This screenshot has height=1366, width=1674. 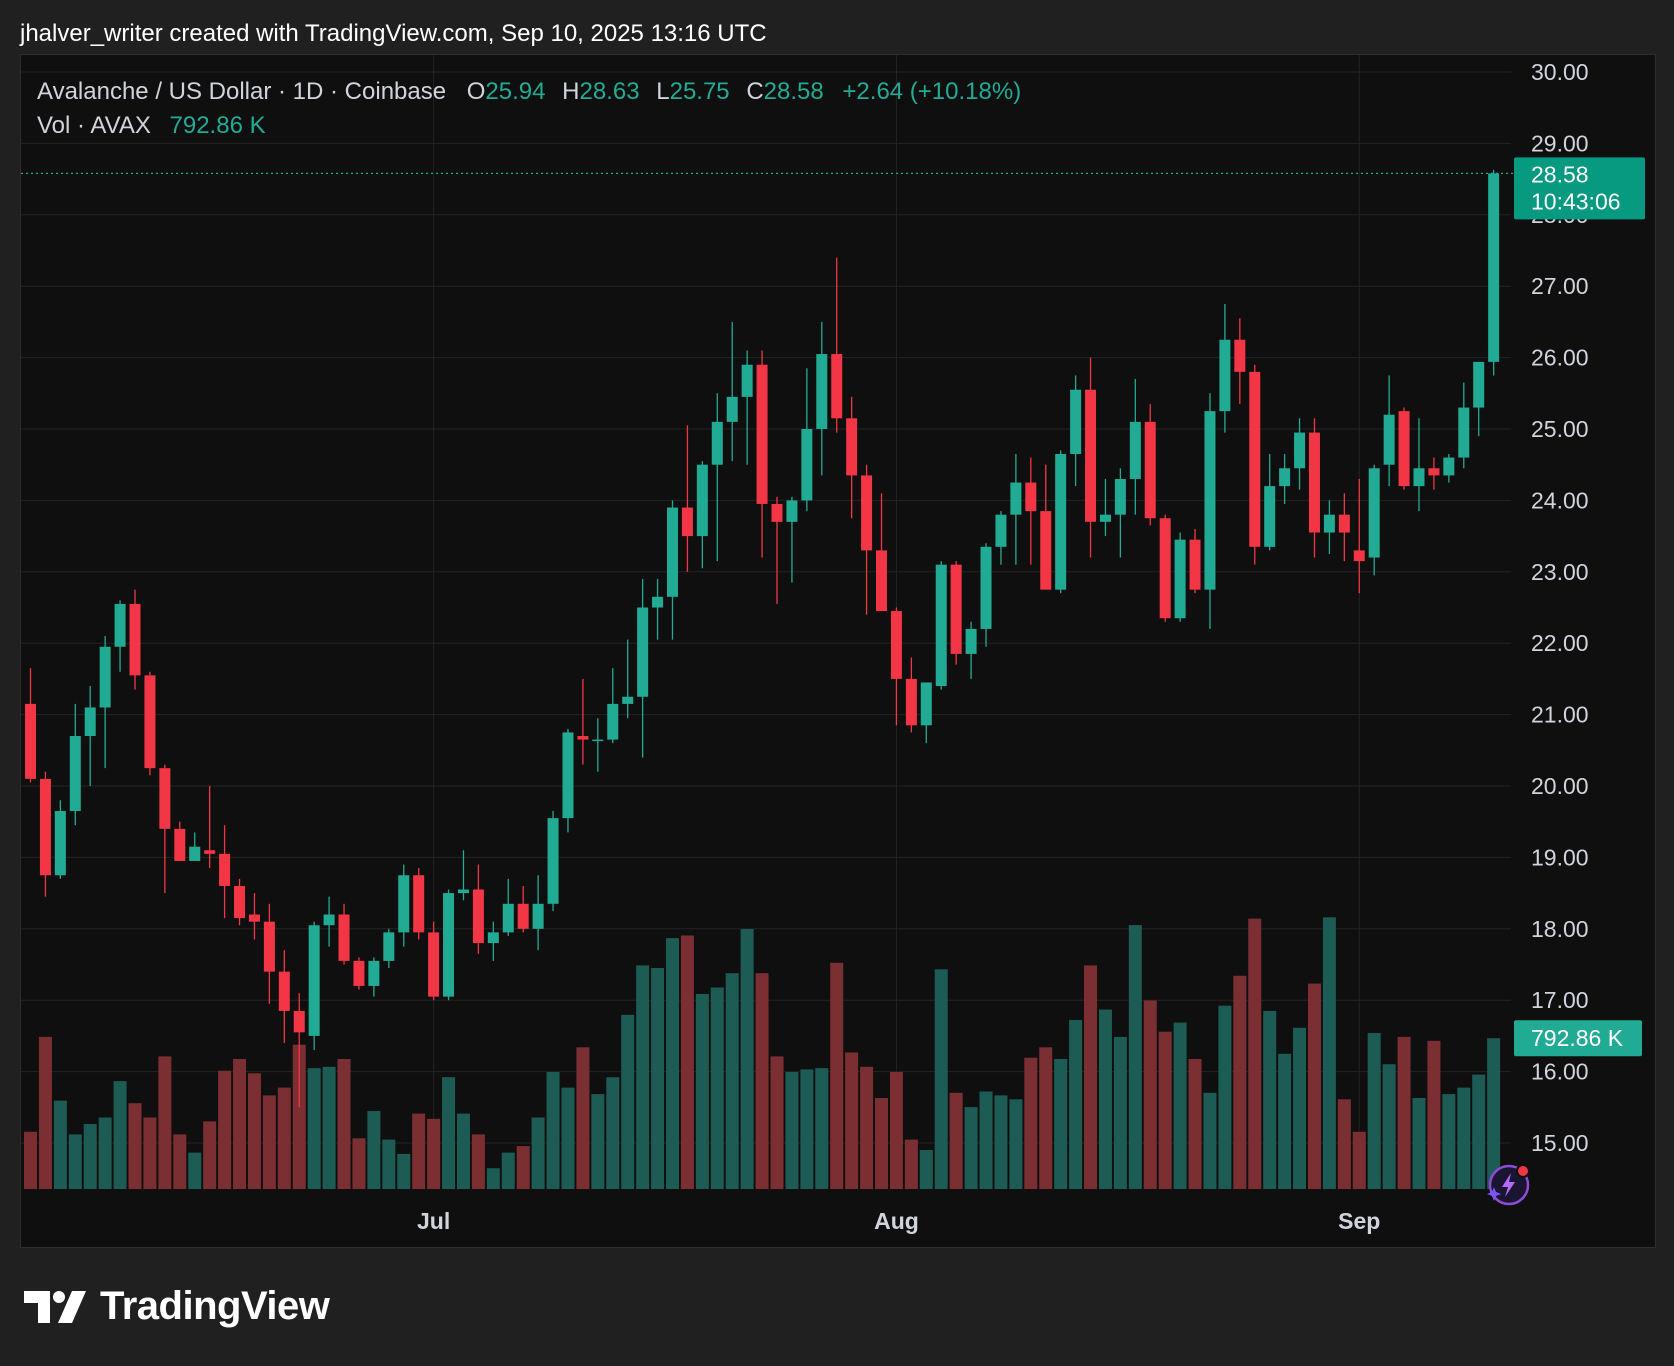 I want to click on open-value: 25.94, so click(x=515, y=91).